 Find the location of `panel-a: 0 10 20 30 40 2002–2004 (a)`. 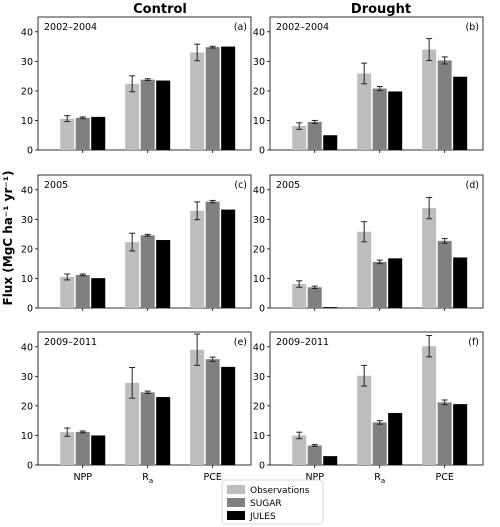

panel-a: 0 10 20 30 40 2002–2004 (a) is located at coordinates (136, 86).